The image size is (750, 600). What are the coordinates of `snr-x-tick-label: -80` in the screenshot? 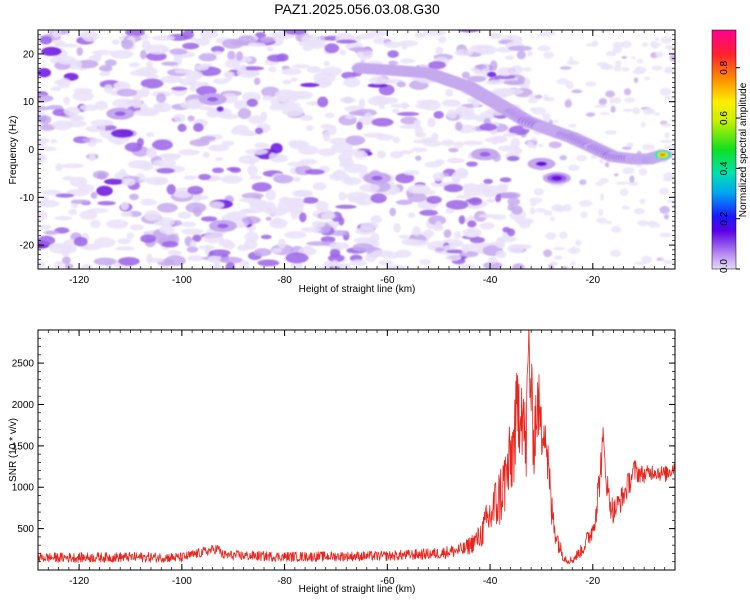 It's located at (284, 581).